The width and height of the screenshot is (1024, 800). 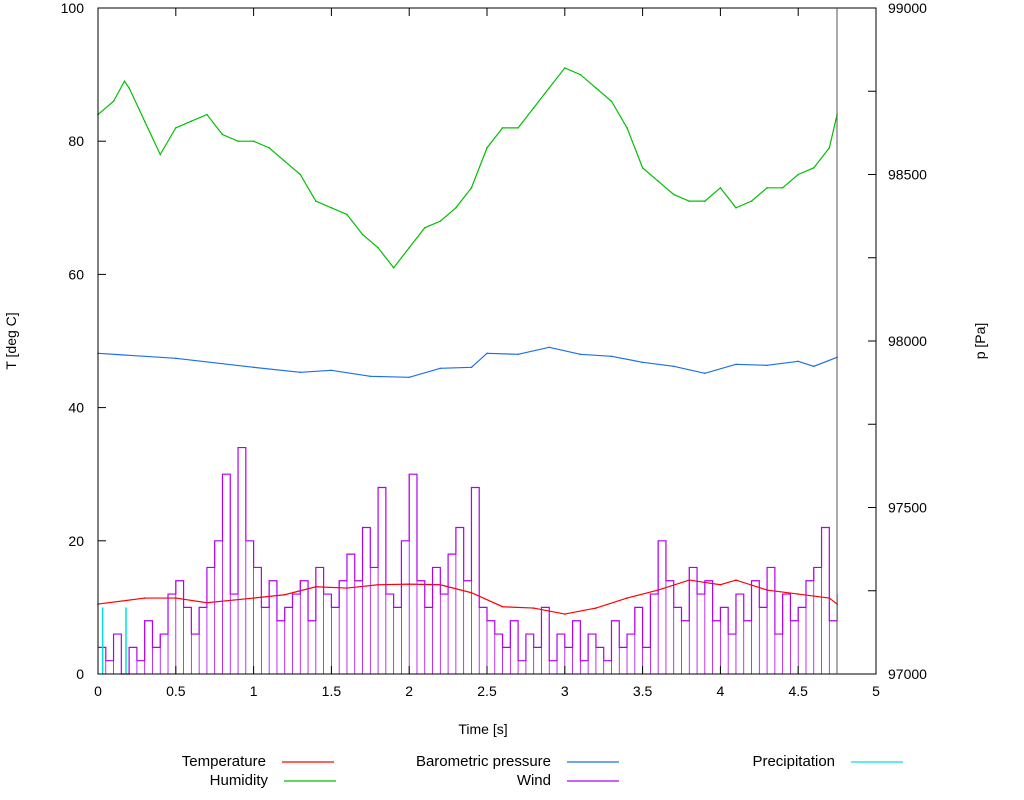 I want to click on x-tick-label: 1.5, so click(x=332, y=691).